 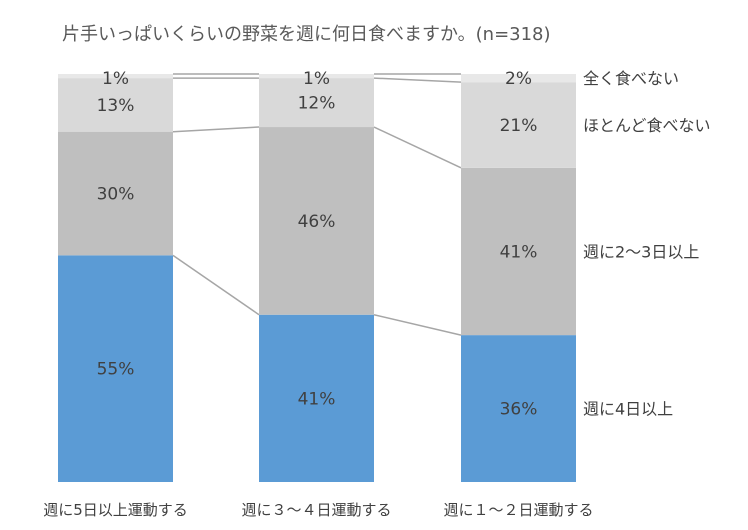 I want to click on data-label: 55%, so click(x=116, y=370).